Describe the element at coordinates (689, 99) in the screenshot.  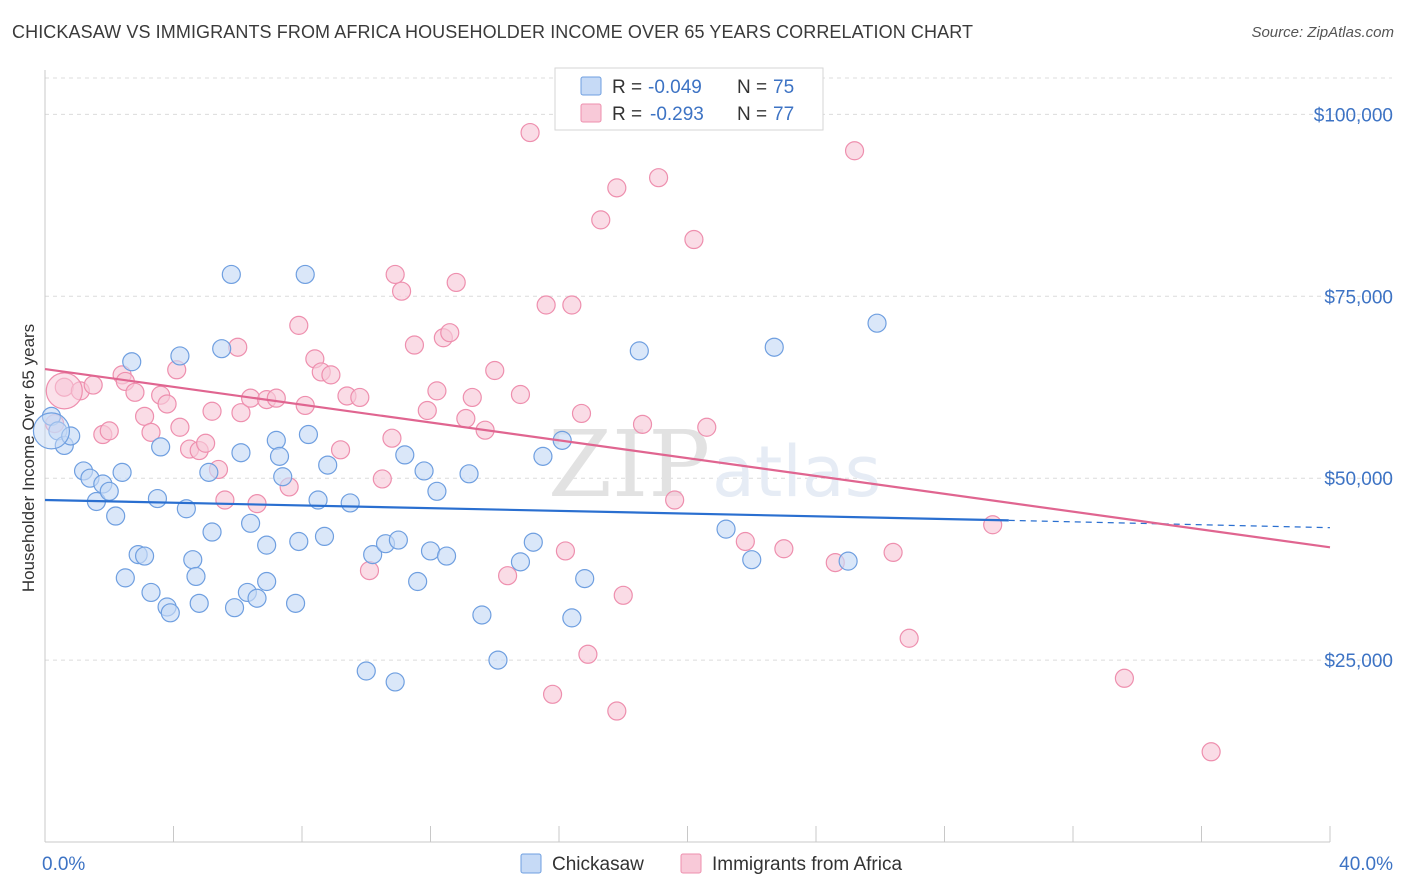
I see `legend: R = -0.049 N = 75 R = -0.293 N = 77` at that location.